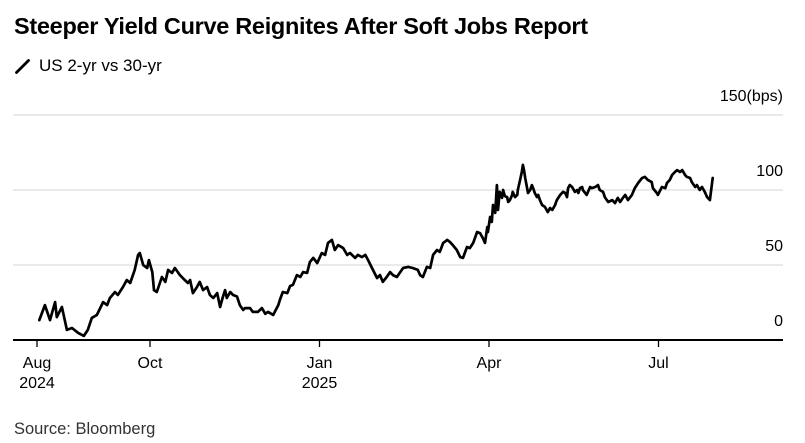  I want to click on month-label: Apr, so click(489, 363).